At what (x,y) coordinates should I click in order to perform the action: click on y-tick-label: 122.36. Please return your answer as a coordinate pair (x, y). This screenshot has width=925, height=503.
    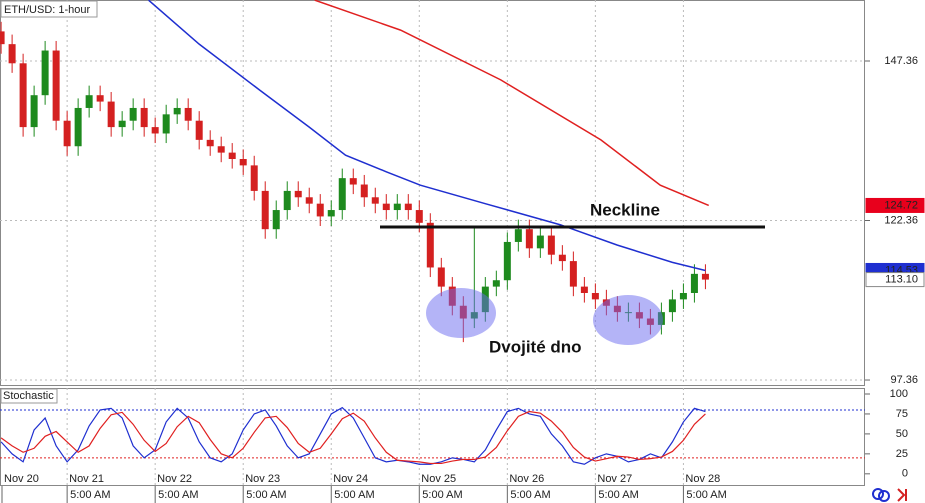
    Looking at the image, I should click on (901, 220).